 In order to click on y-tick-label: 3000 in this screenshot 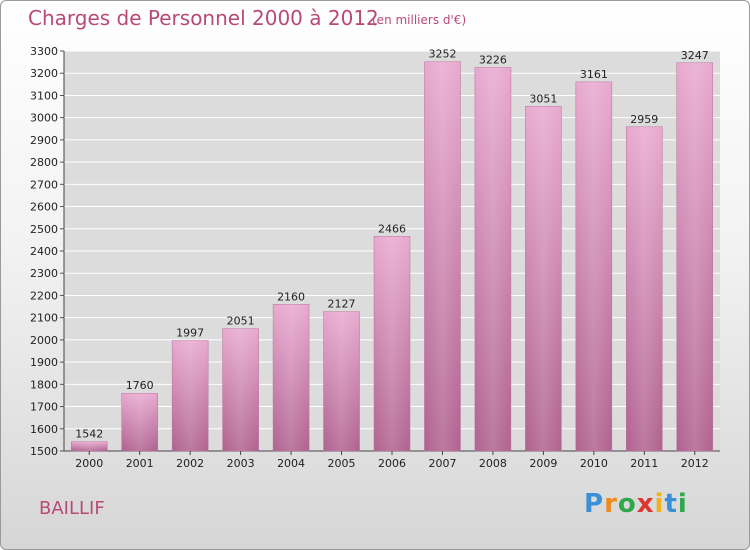, I will do `click(44, 118)`.